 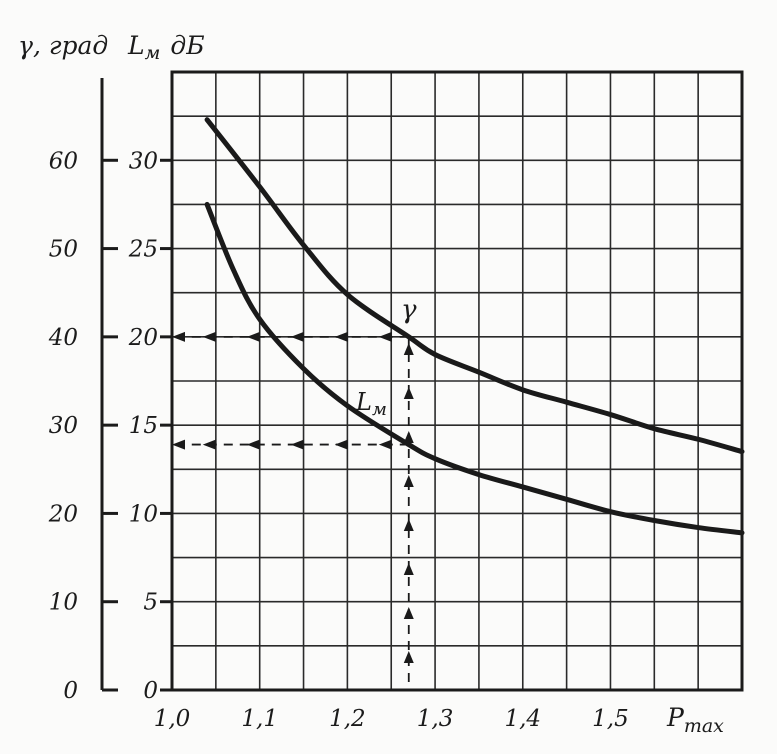 I want to click on lm-tick-label: 30, so click(x=143, y=161).